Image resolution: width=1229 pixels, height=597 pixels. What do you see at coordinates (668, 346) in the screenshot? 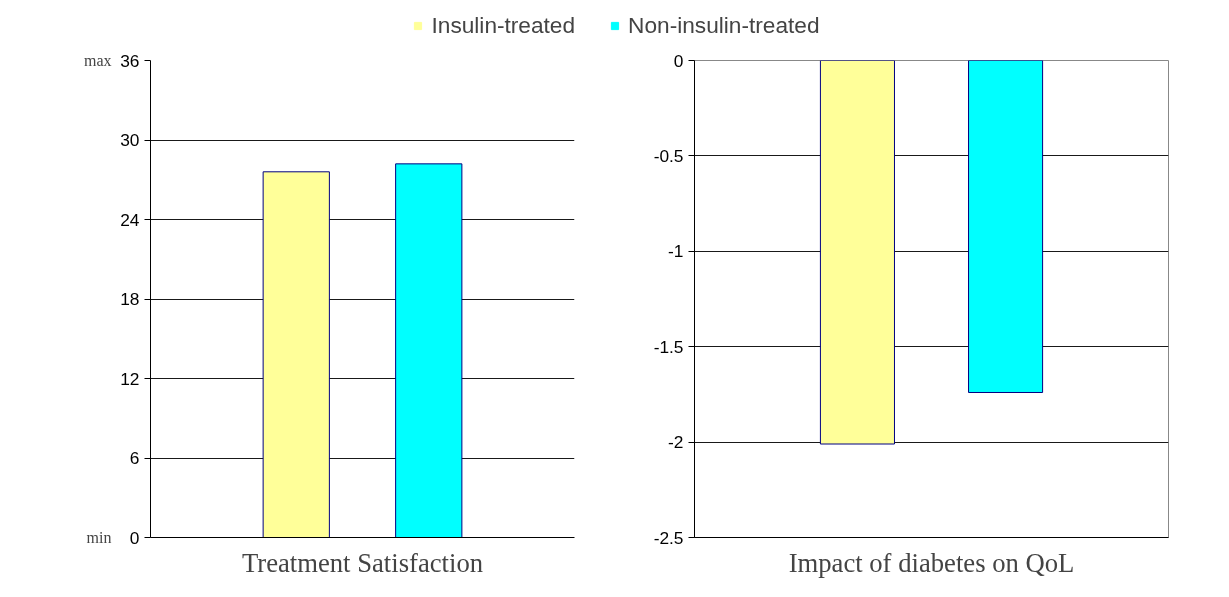
I see `y-tick-label: -1.5` at bounding box center [668, 346].